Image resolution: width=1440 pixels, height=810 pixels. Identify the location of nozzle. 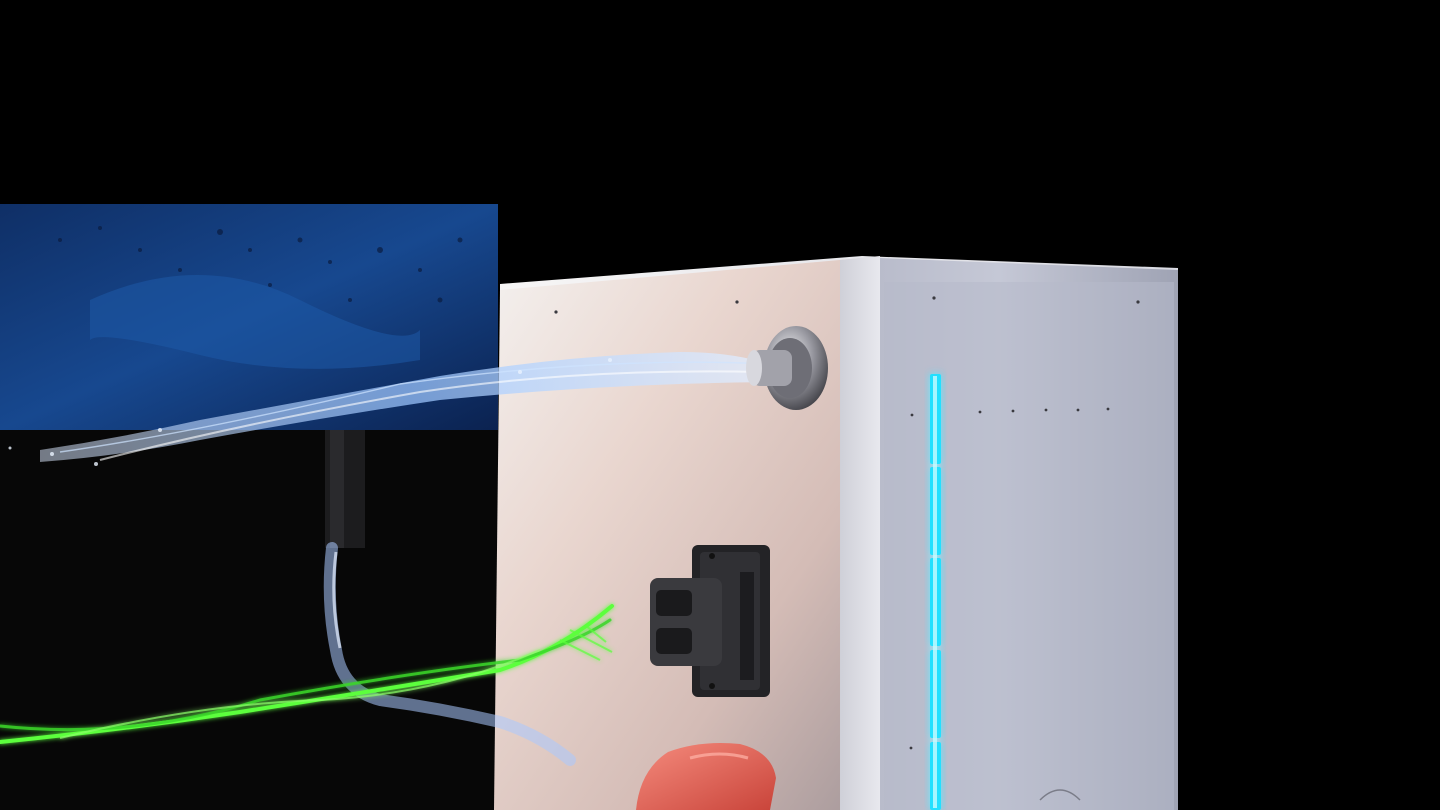
(787, 368).